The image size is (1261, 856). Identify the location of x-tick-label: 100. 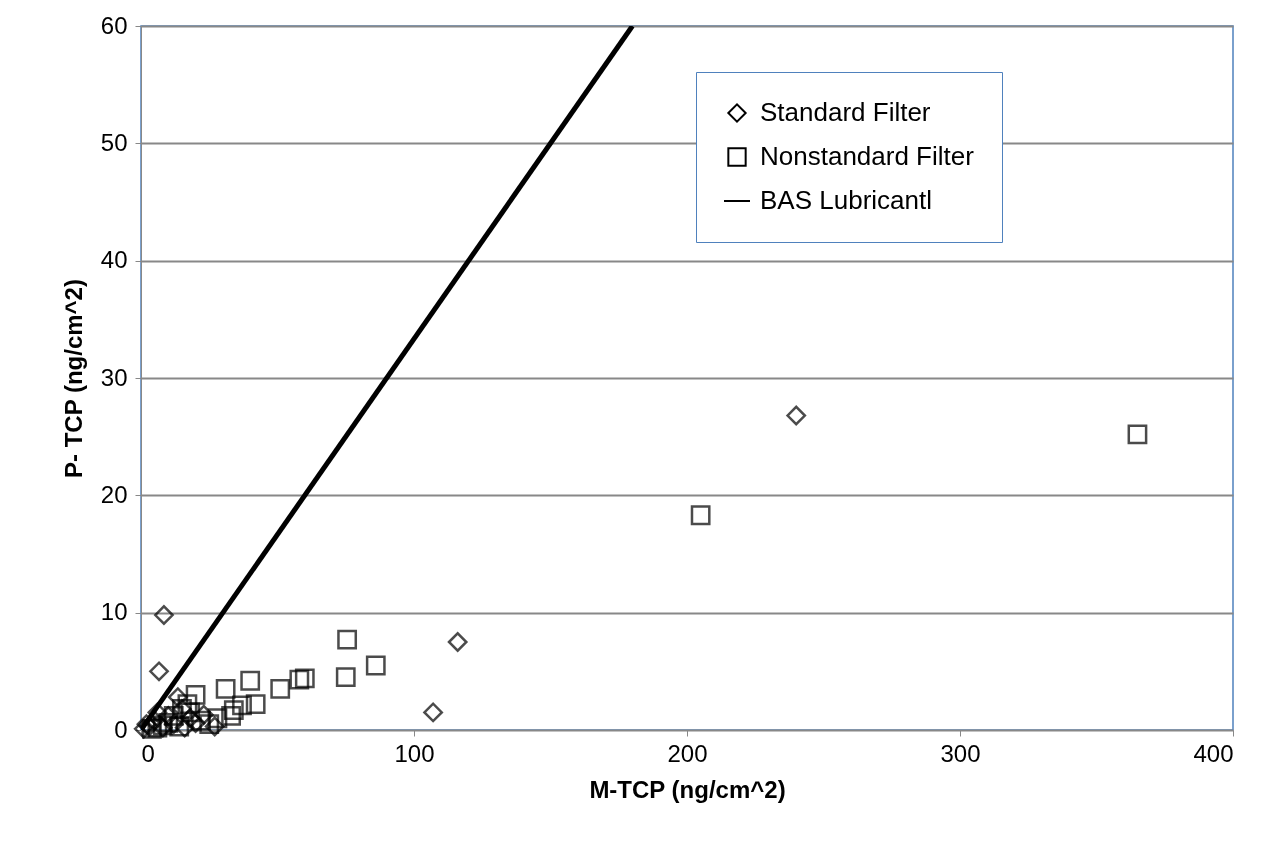
(414, 753).